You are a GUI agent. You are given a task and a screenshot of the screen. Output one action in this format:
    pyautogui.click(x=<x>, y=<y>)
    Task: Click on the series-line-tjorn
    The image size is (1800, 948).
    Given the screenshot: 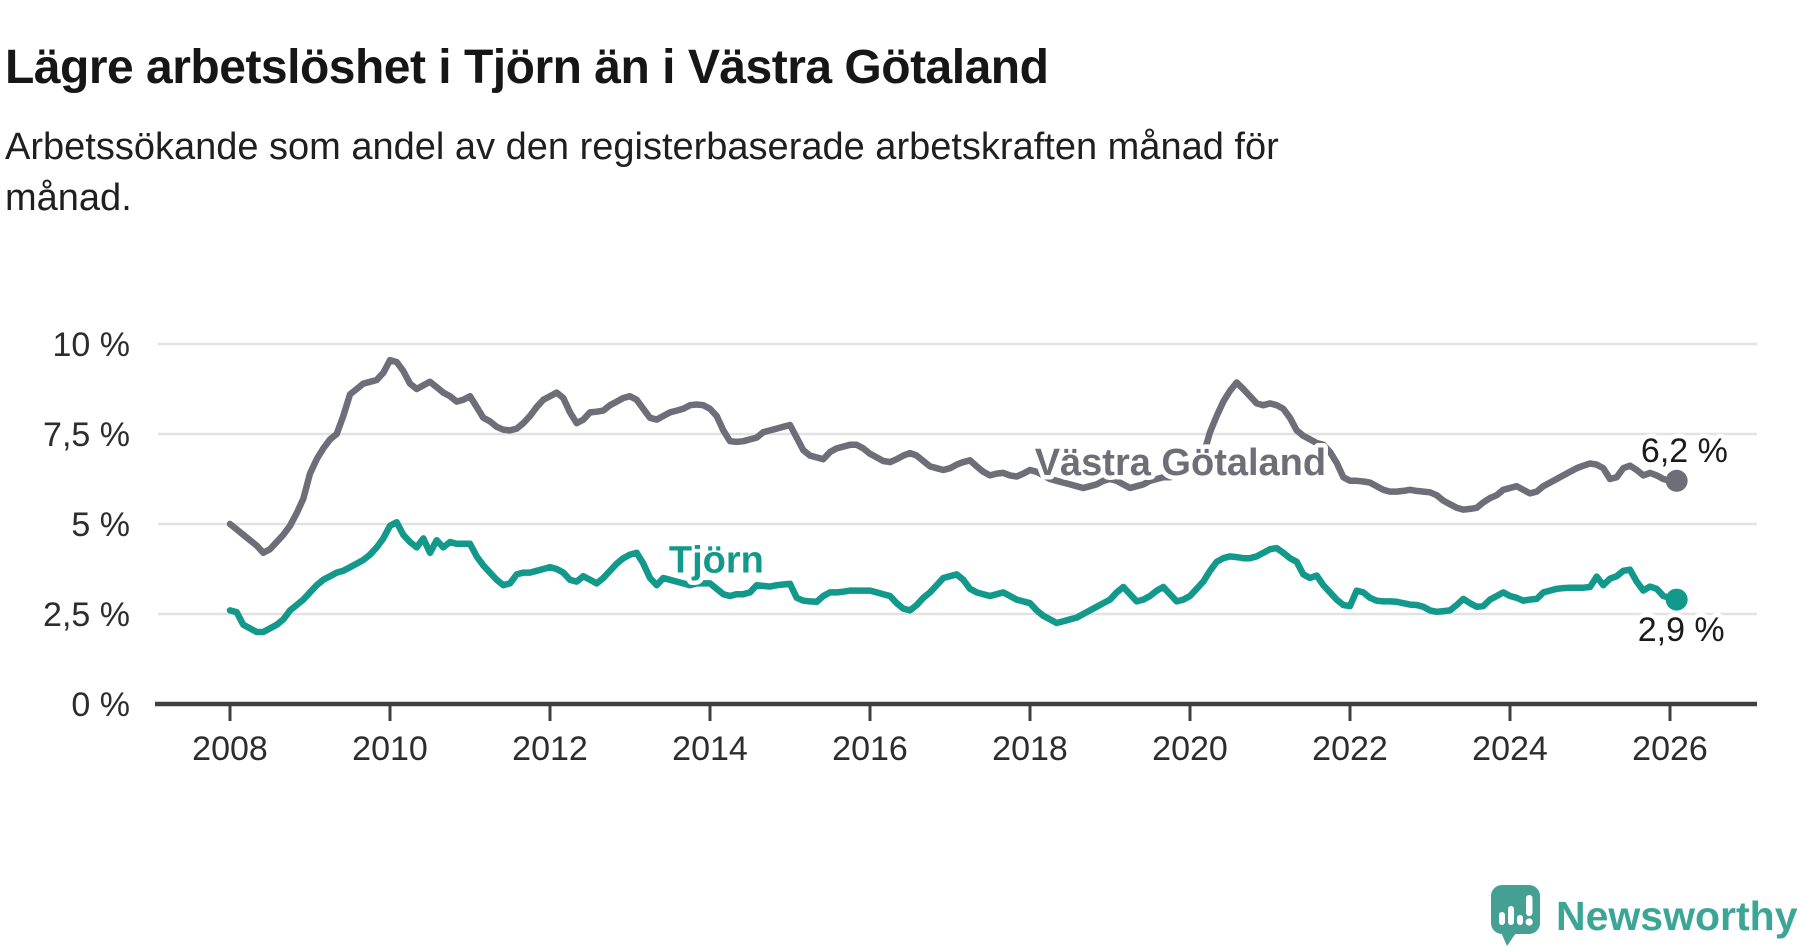 What is the action you would take?
    pyautogui.click(x=953, y=577)
    